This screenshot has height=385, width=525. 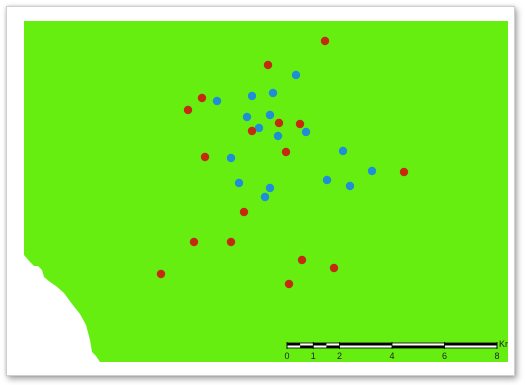 What do you see at coordinates (503, 344) in the screenshot?
I see `scale-bar-unit-label: Kr` at bounding box center [503, 344].